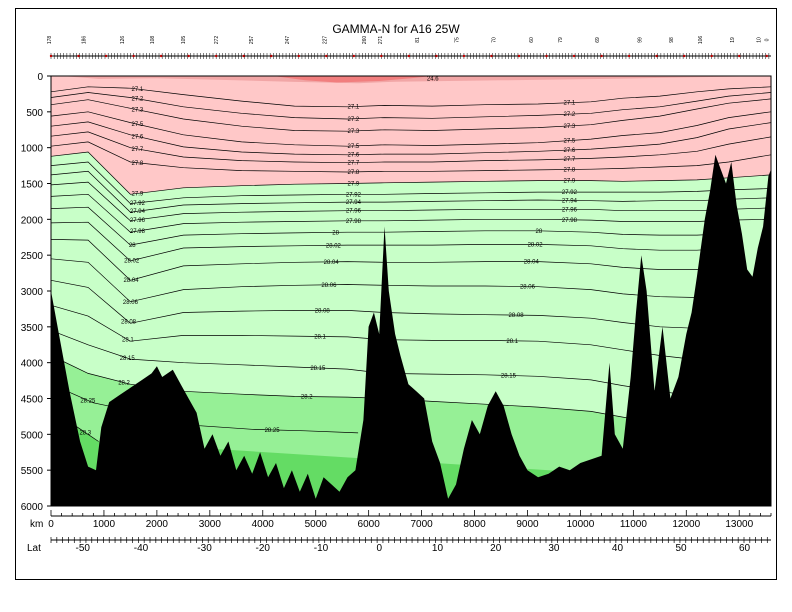  I want to click on lat-tick-label: -10, so click(321, 548).